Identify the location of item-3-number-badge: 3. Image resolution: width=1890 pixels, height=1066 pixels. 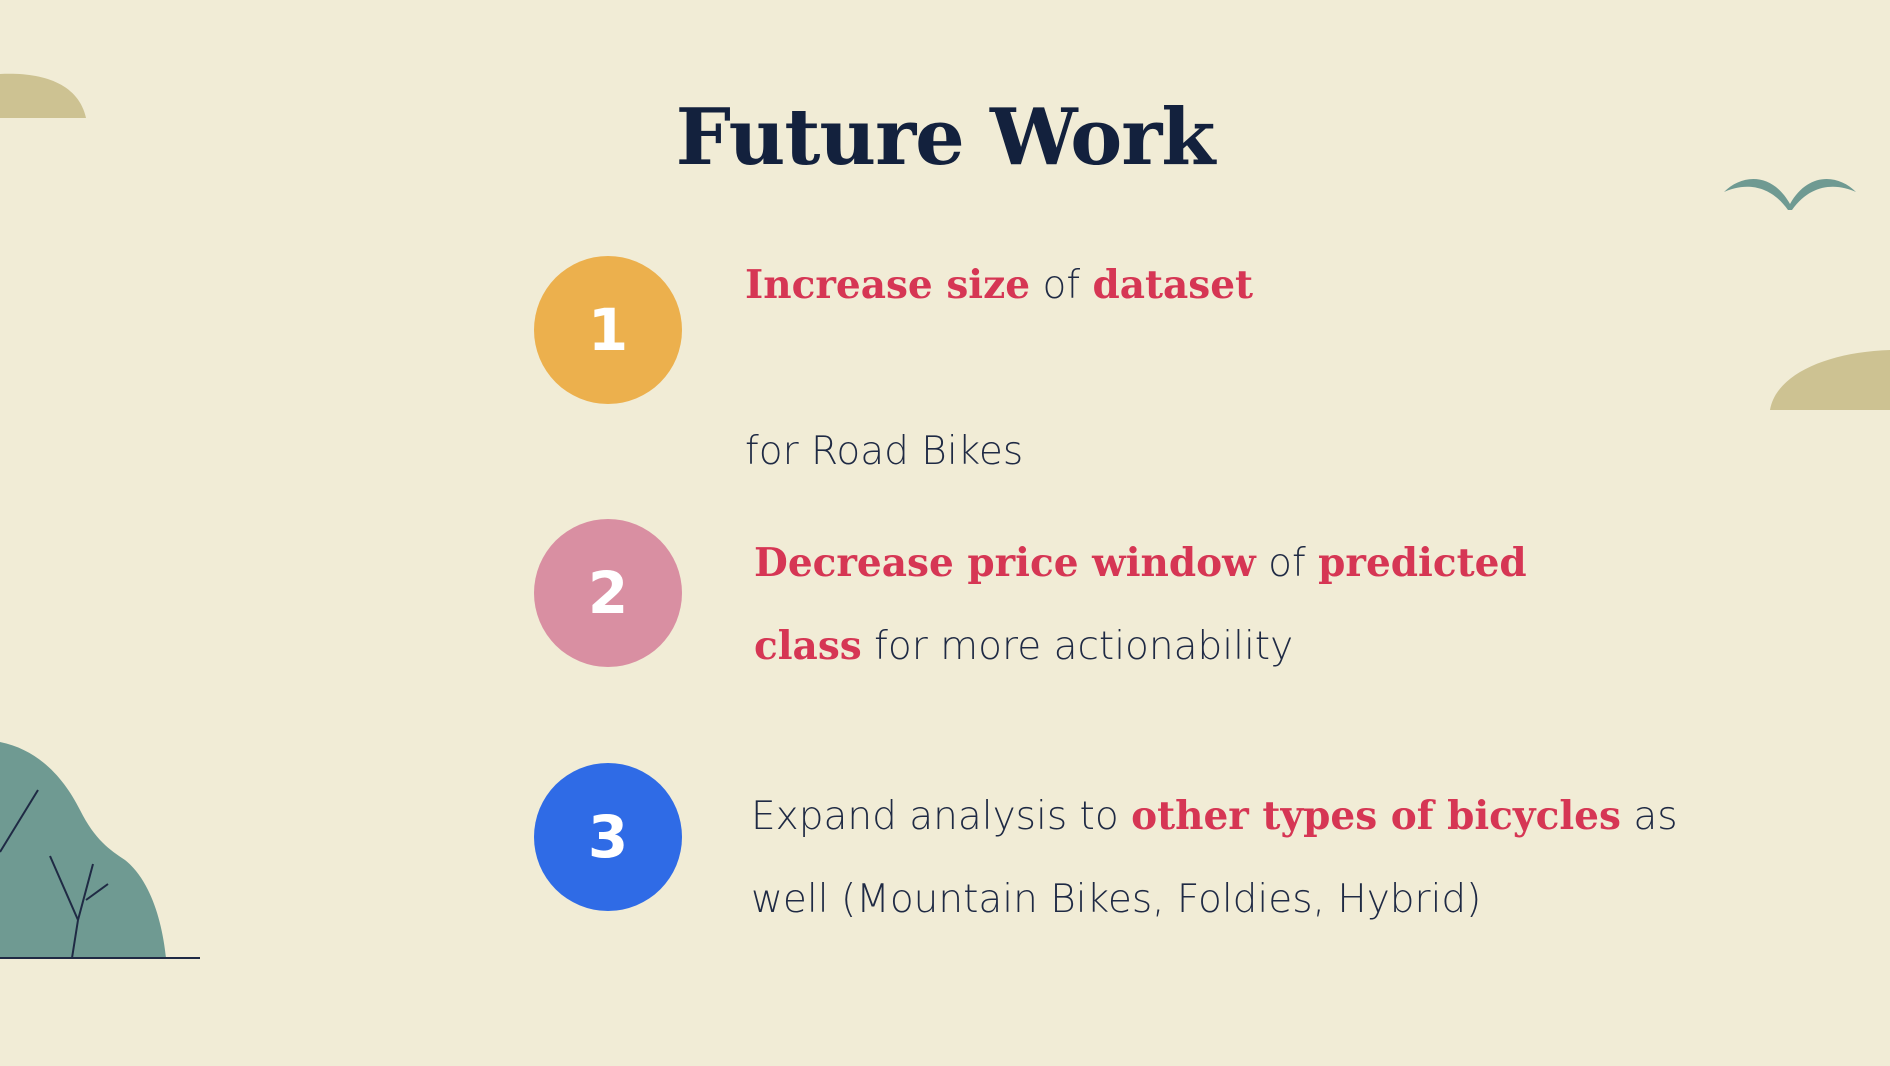
(608, 837).